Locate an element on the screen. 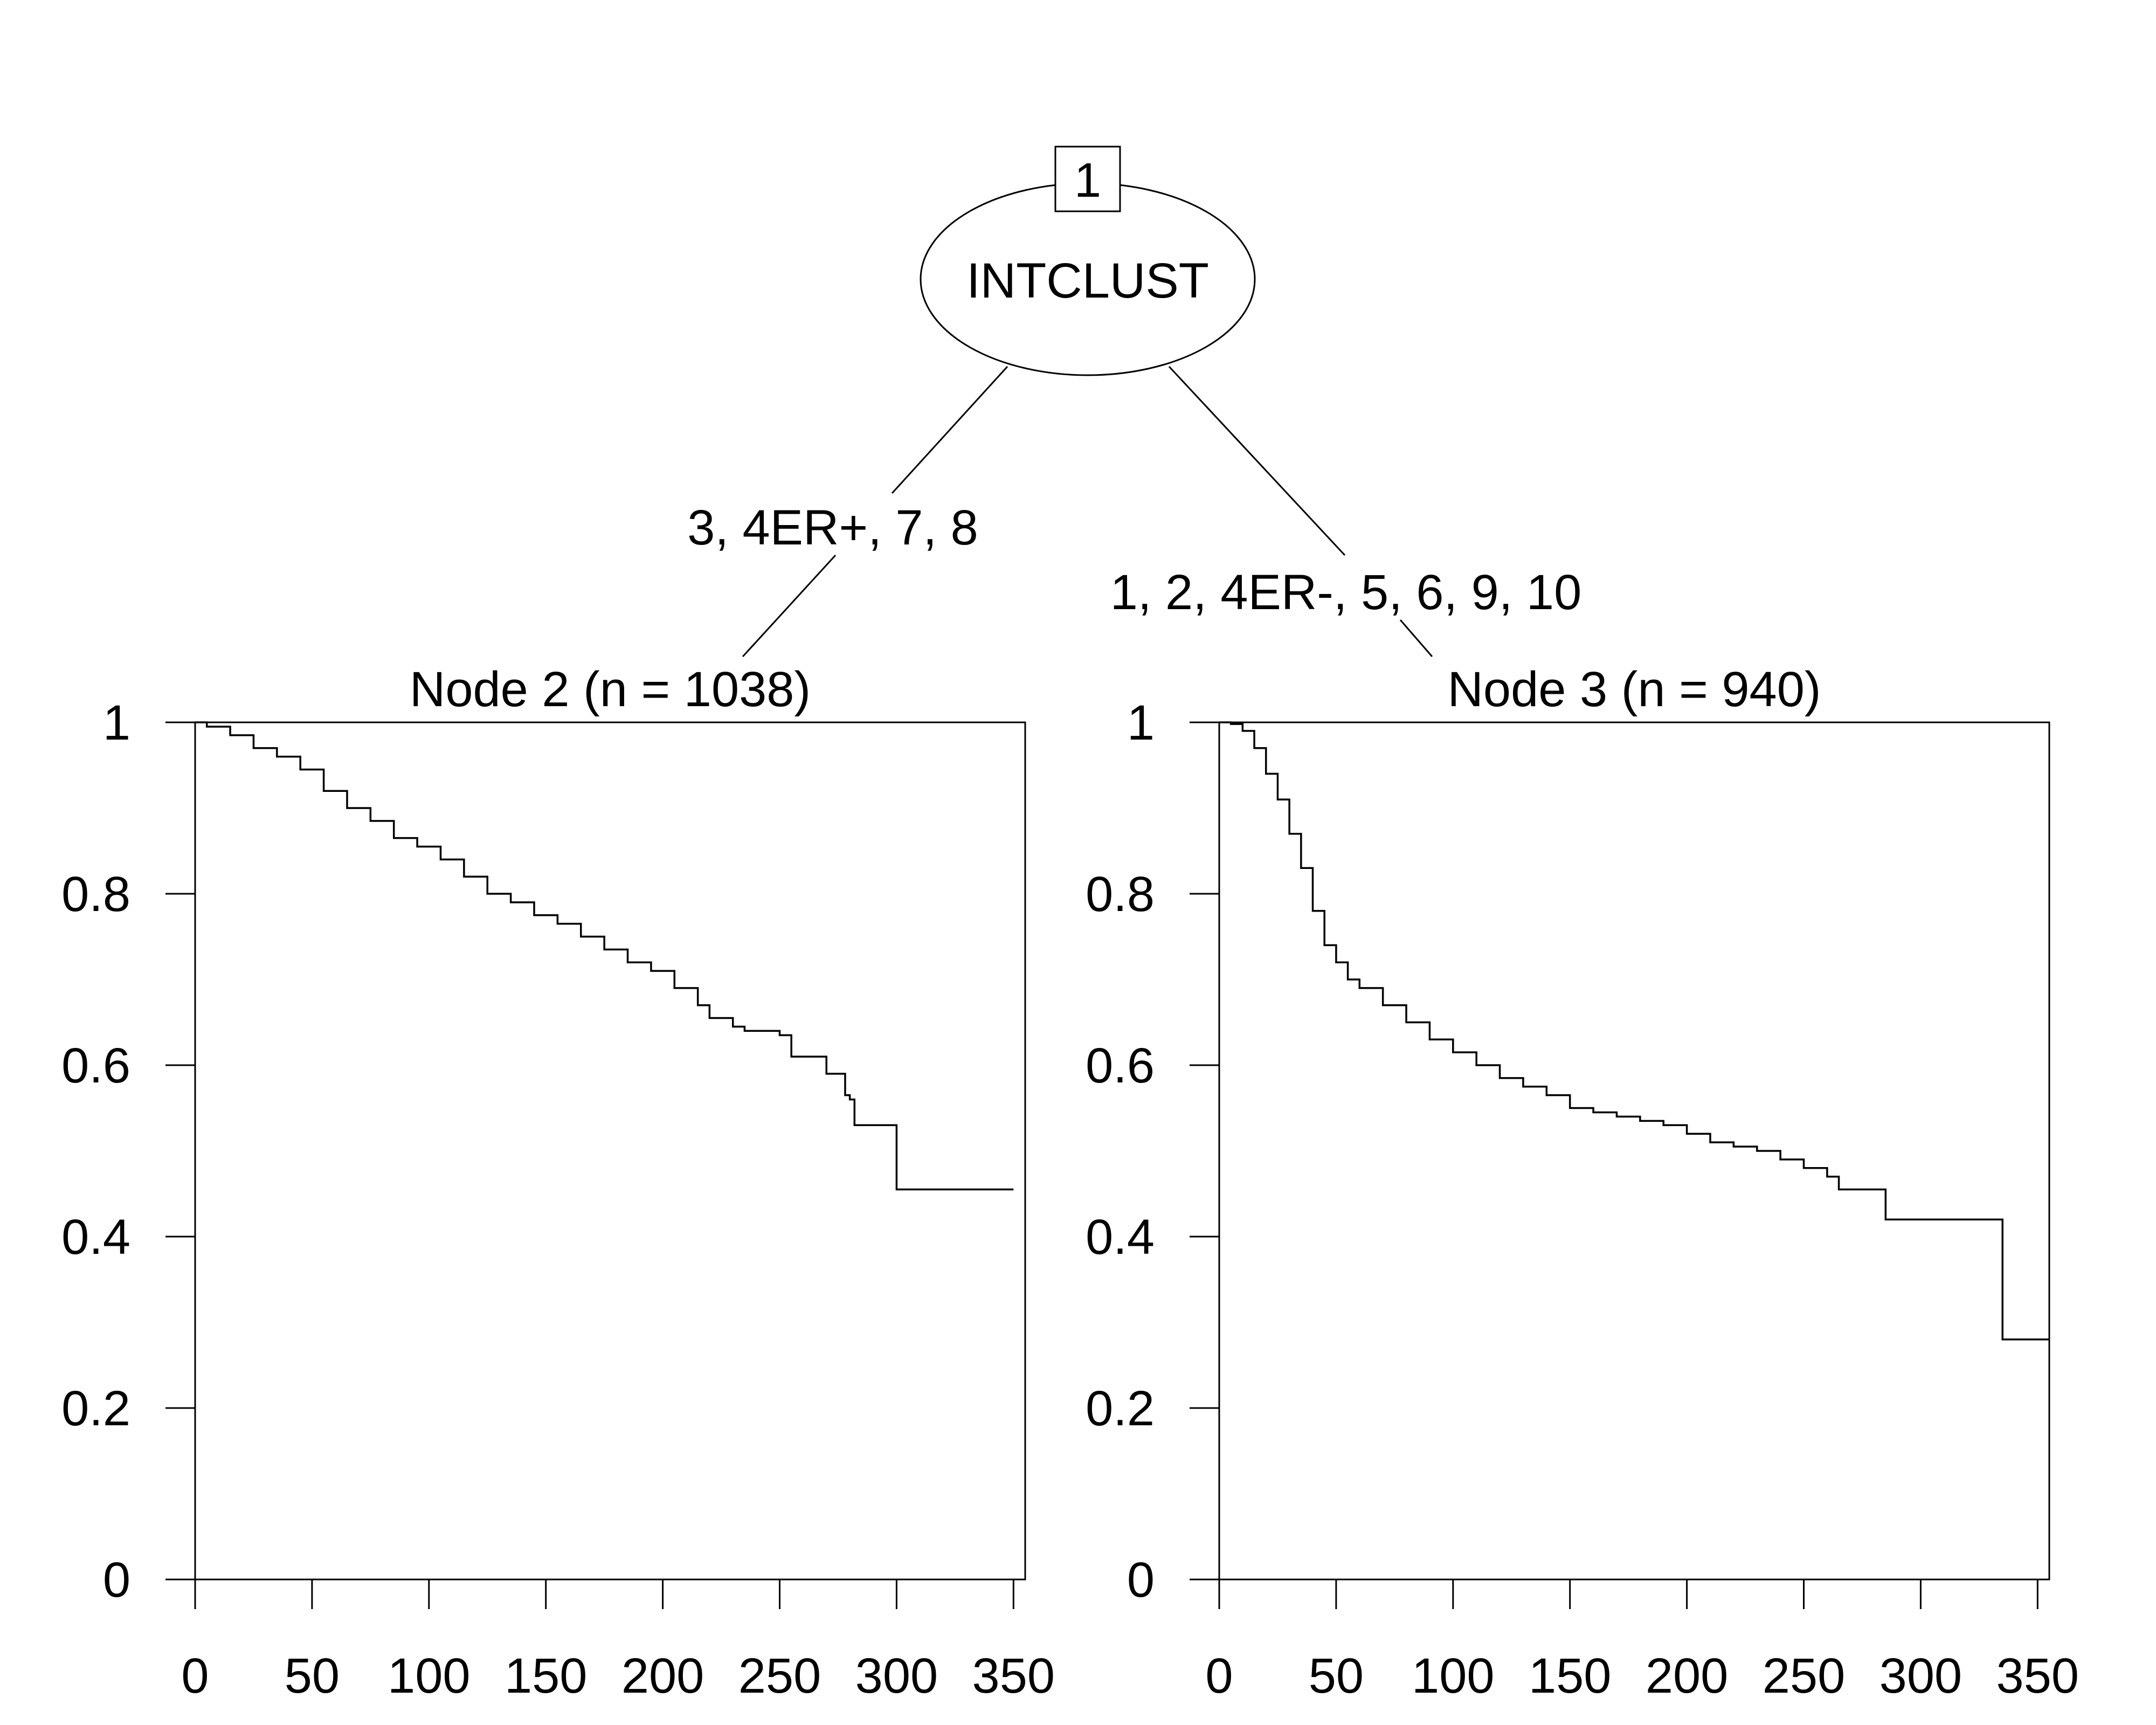  root-node-variable: INTCLUST is located at coordinates (1087, 280).